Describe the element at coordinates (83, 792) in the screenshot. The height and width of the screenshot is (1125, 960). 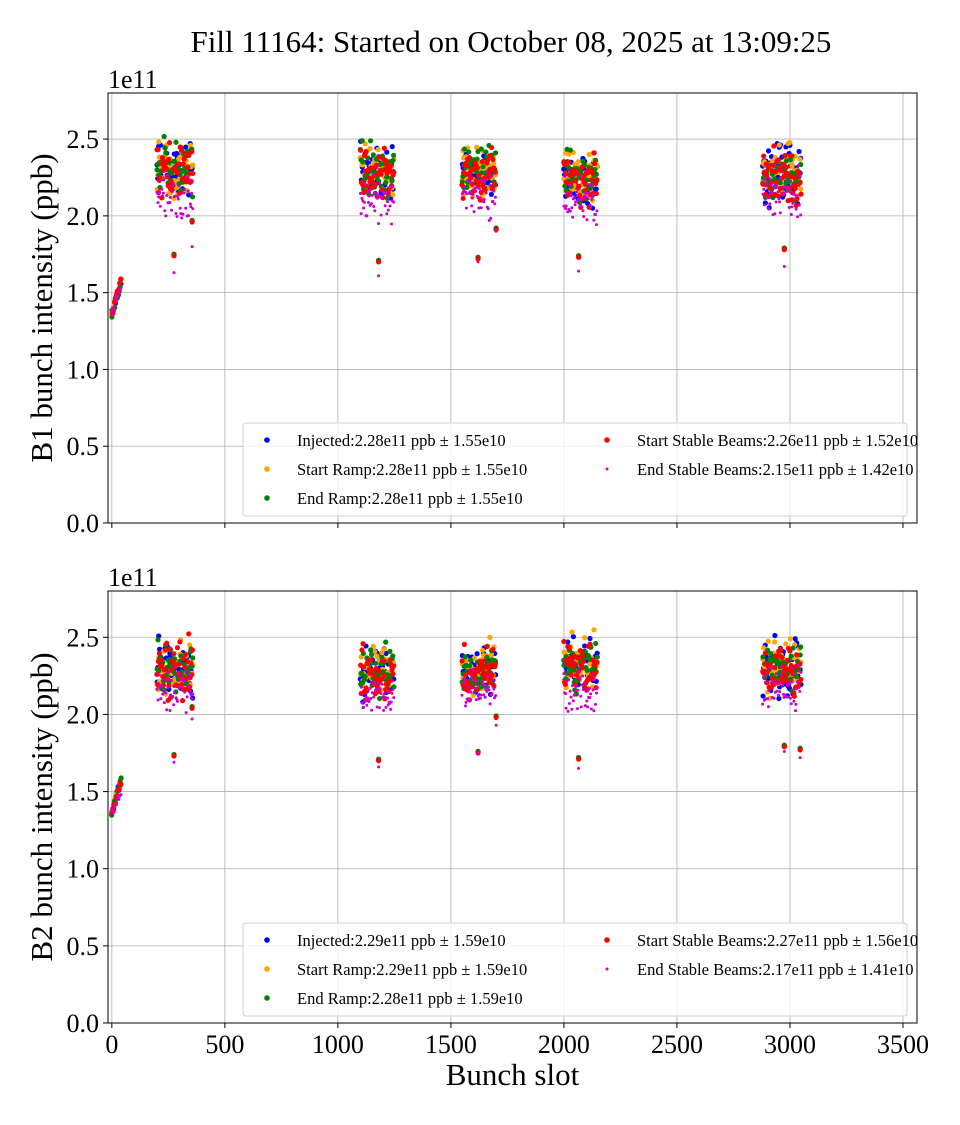
I see `y-tick-label: 1.5` at that location.